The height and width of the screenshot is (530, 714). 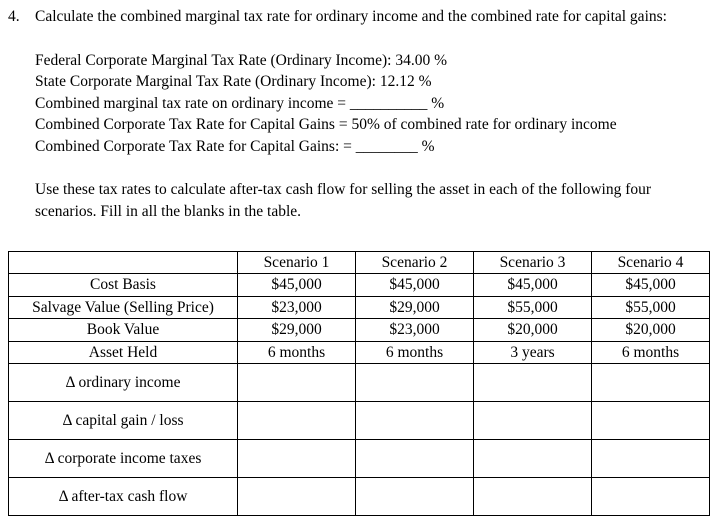 I want to click on table-row: Δ capital gain / loss, so click(x=359, y=420).